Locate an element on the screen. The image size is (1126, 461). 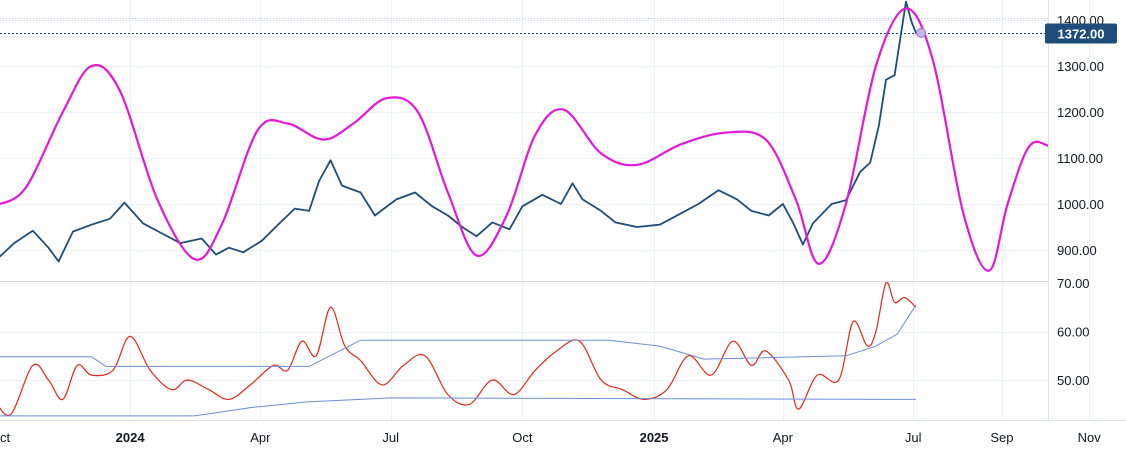
price-axis-tick-label: 1000.00 is located at coordinates (1080, 204).